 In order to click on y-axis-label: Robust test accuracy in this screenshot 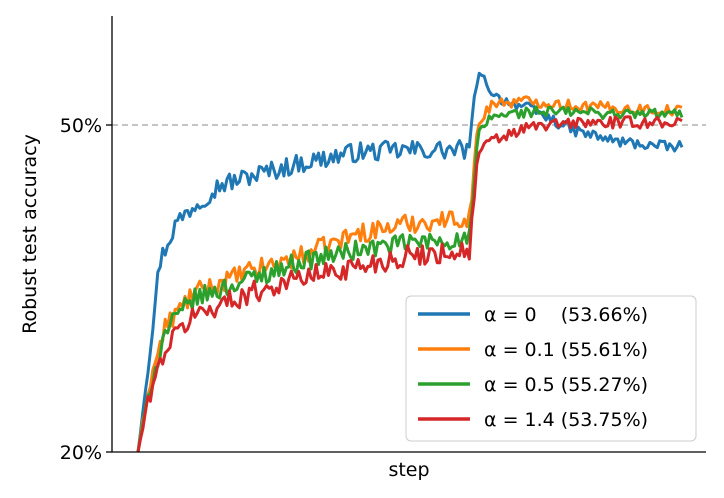, I will do `click(30, 234)`.